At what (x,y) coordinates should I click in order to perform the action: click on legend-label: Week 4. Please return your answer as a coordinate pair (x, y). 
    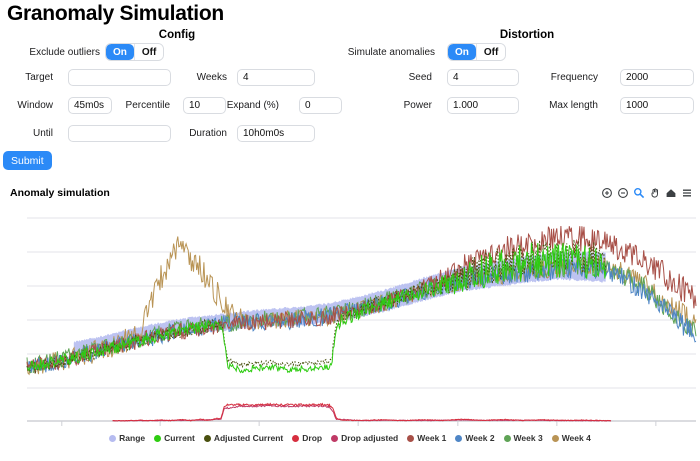
    Looking at the image, I should click on (576, 438).